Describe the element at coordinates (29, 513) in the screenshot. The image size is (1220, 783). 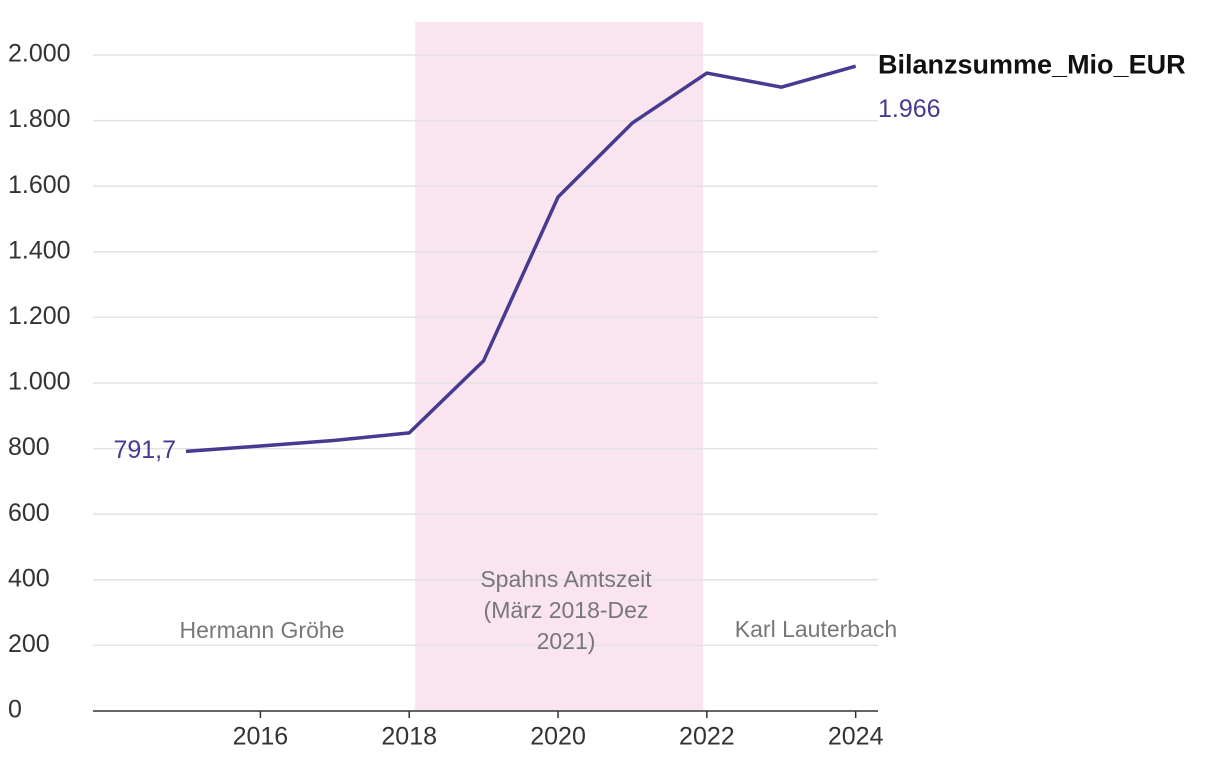
I see `y-tick-label: 600` at that location.